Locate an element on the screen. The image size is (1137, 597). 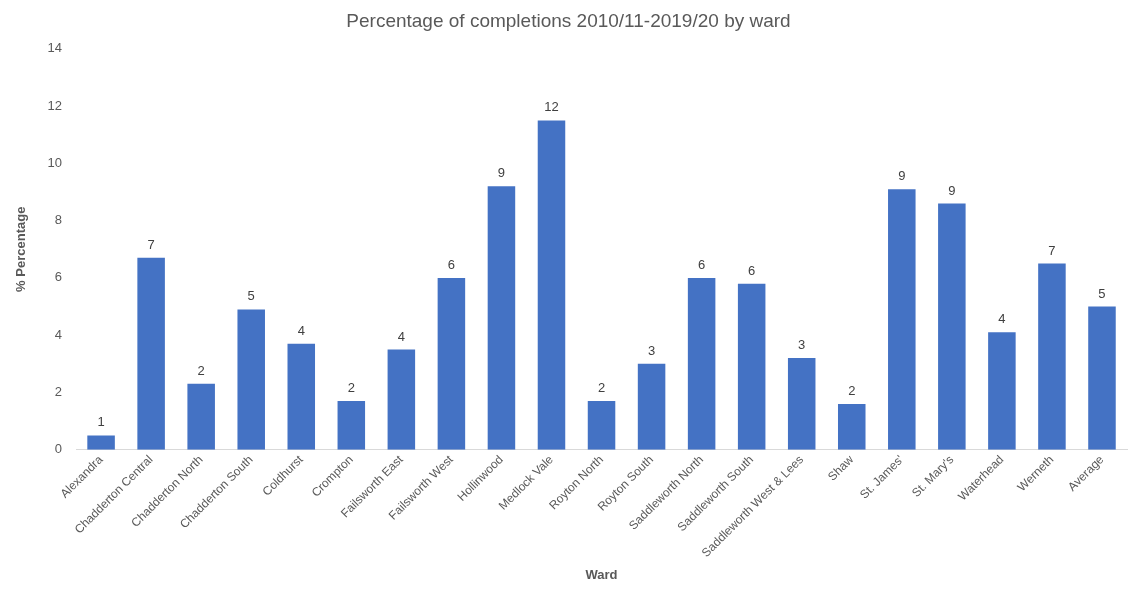
y-tick-label: 12 is located at coordinates (55, 105).